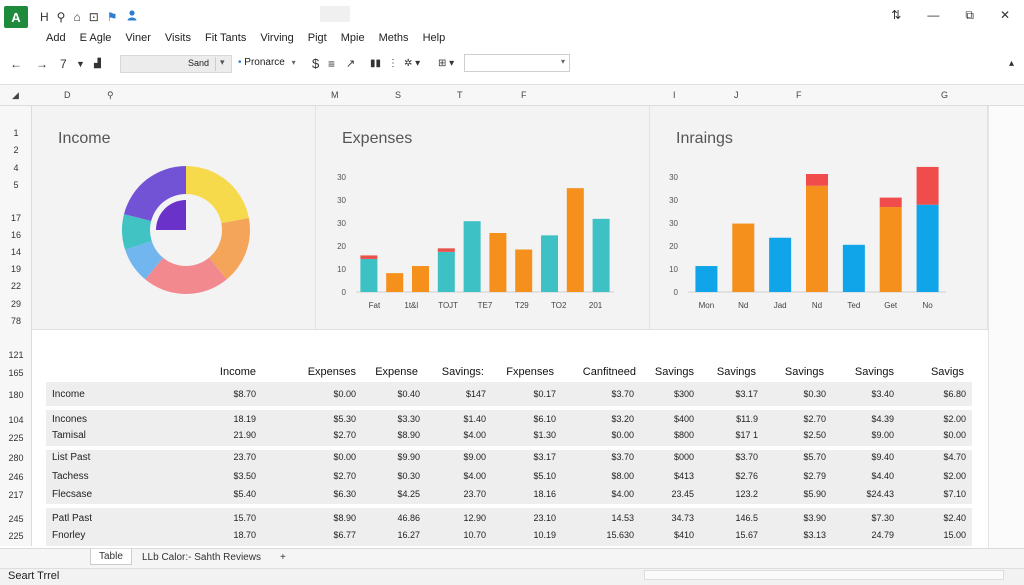 The image size is (1024, 585). What do you see at coordinates (316, 63) in the screenshot?
I see `currency-icon: $` at bounding box center [316, 63].